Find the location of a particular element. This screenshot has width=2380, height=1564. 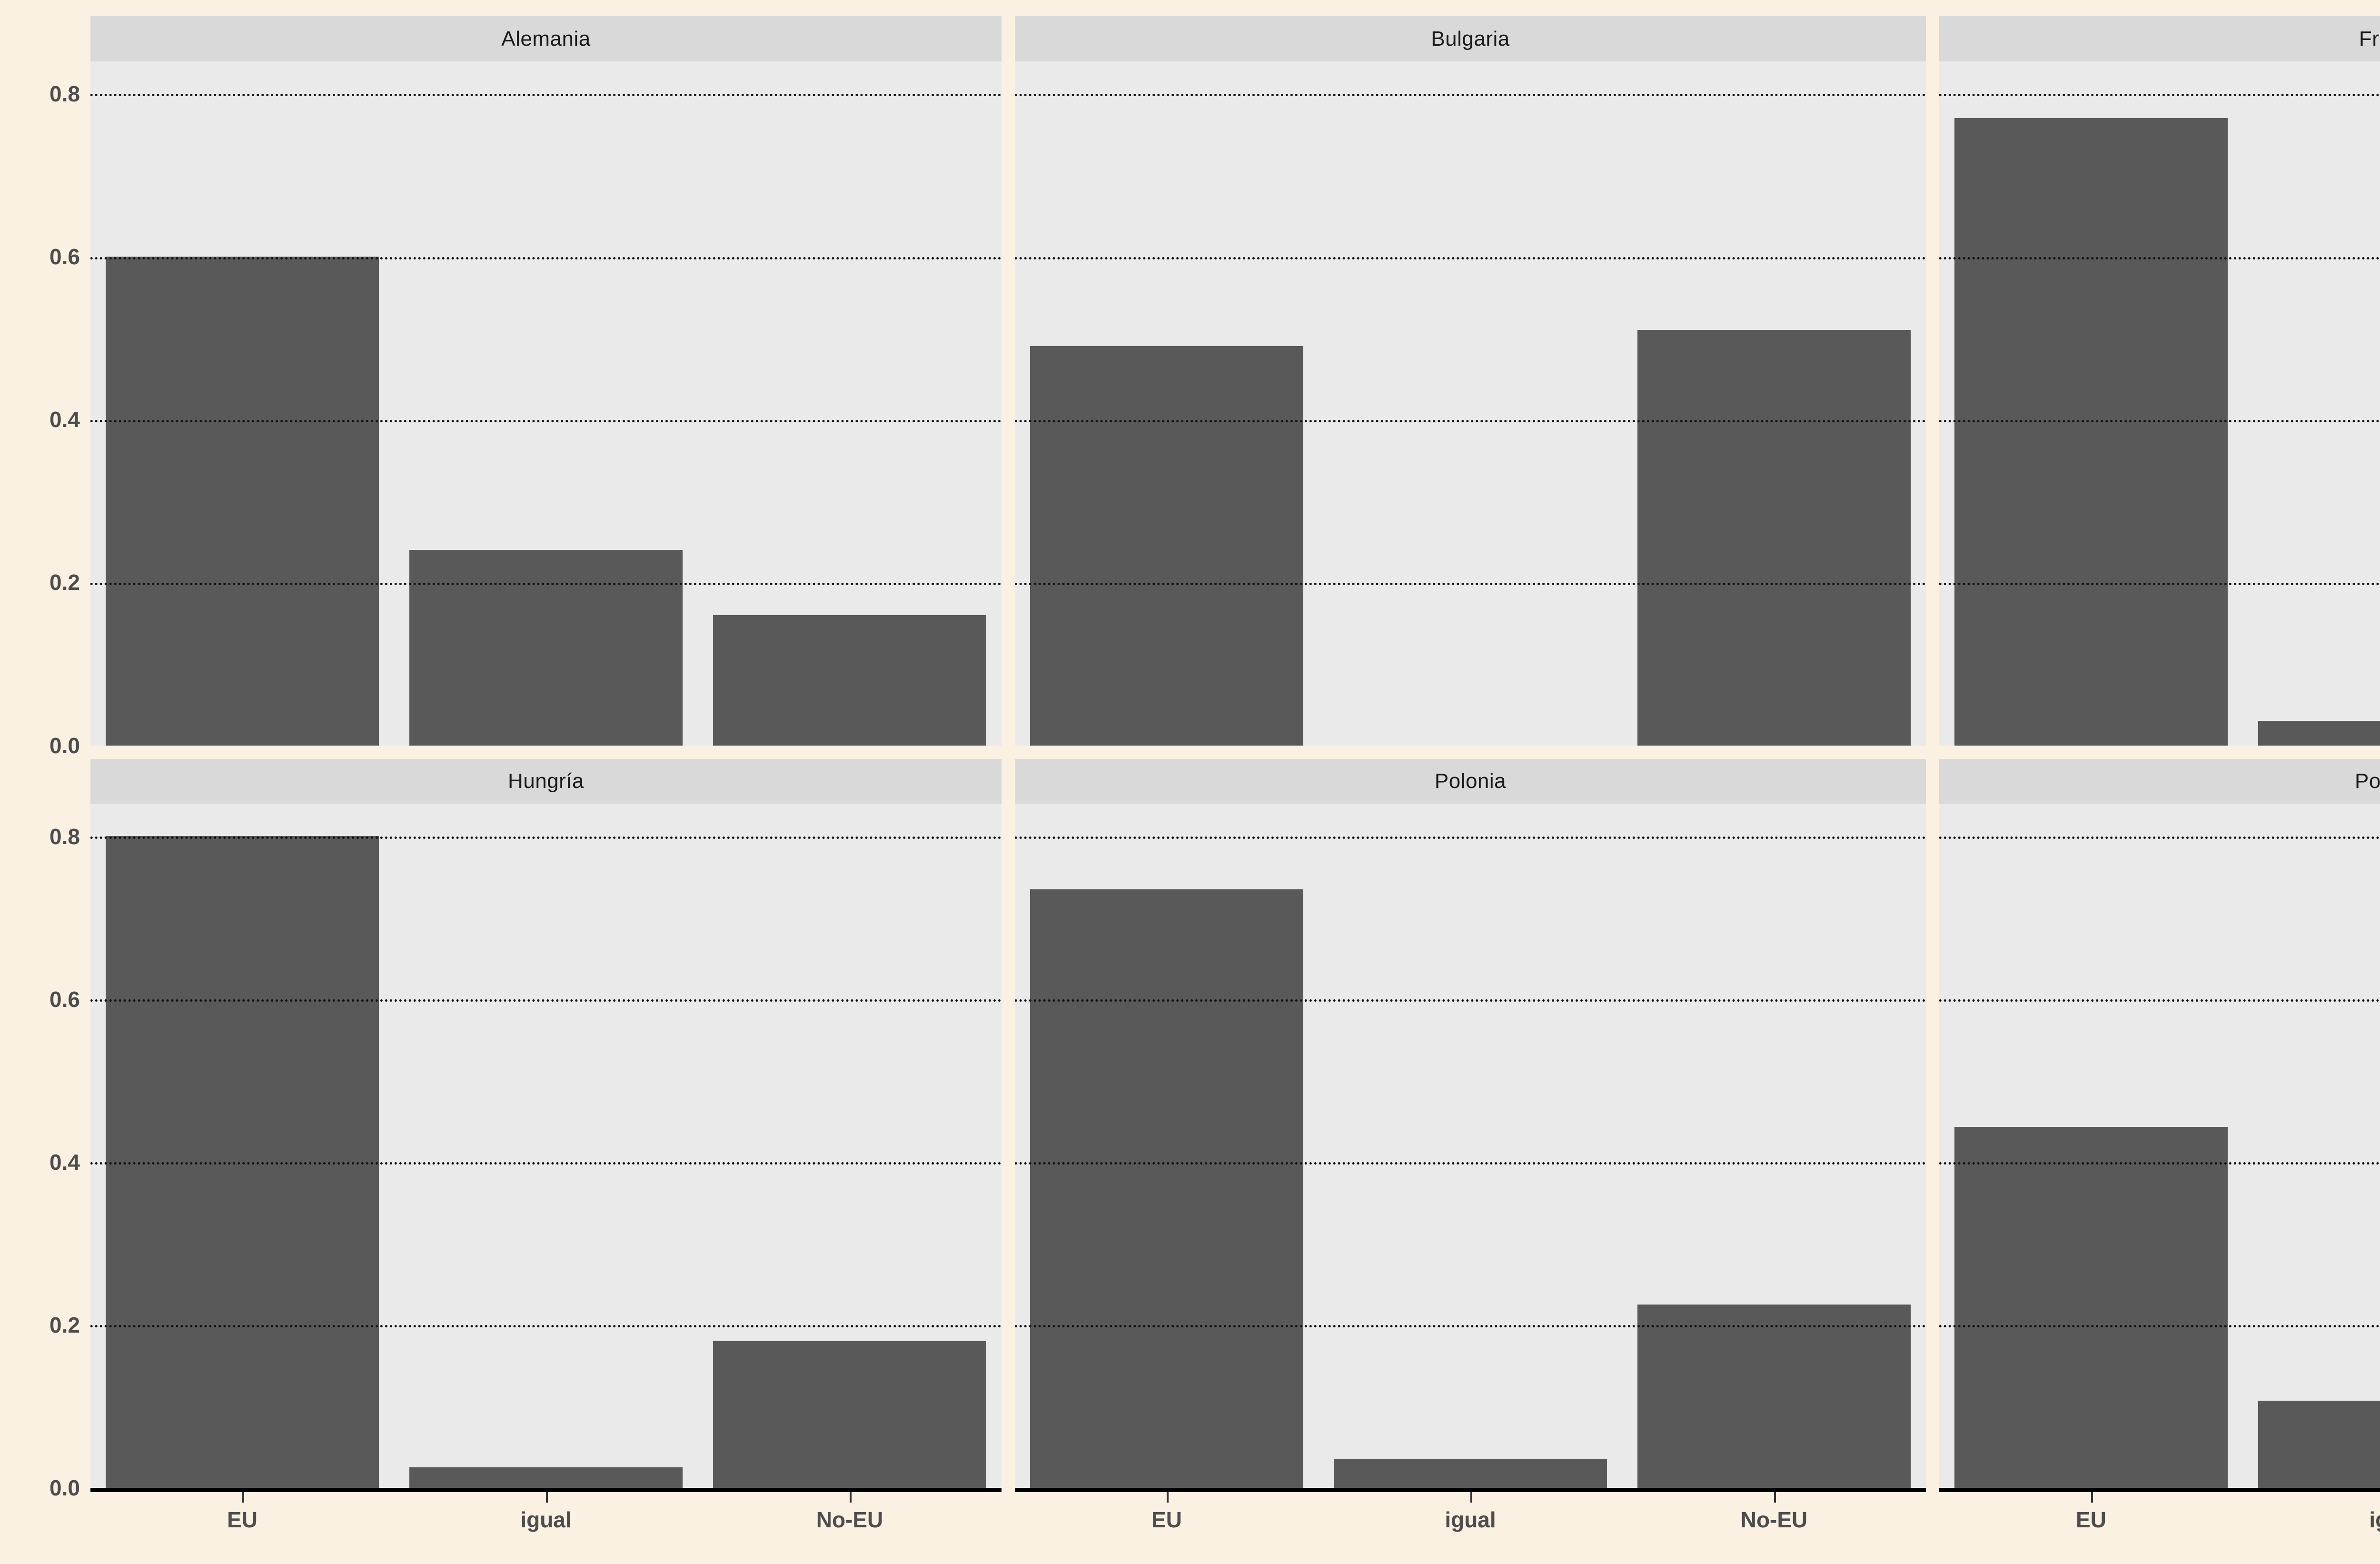

facet-strip-label: Alemania is located at coordinates (546, 39).